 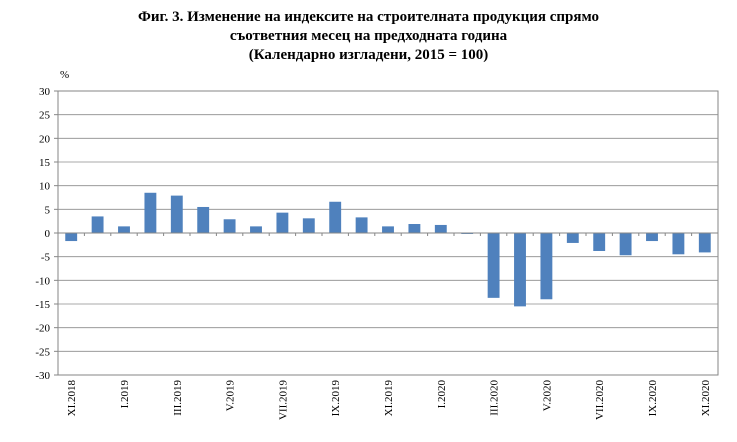 I want to click on bar-V.2019, so click(x=229, y=226).